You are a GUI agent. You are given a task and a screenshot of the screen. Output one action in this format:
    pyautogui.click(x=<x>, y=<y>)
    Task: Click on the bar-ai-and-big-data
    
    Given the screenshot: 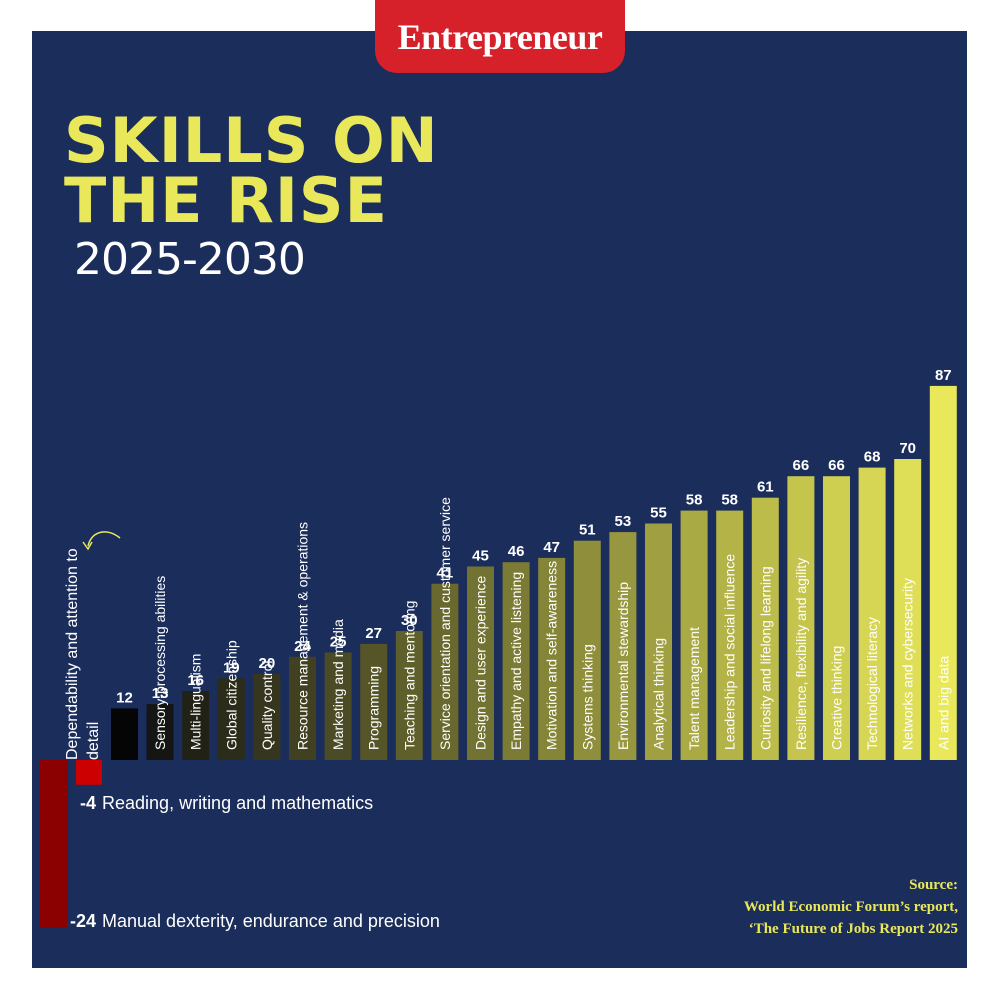 What is the action you would take?
    pyautogui.click(x=943, y=572)
    